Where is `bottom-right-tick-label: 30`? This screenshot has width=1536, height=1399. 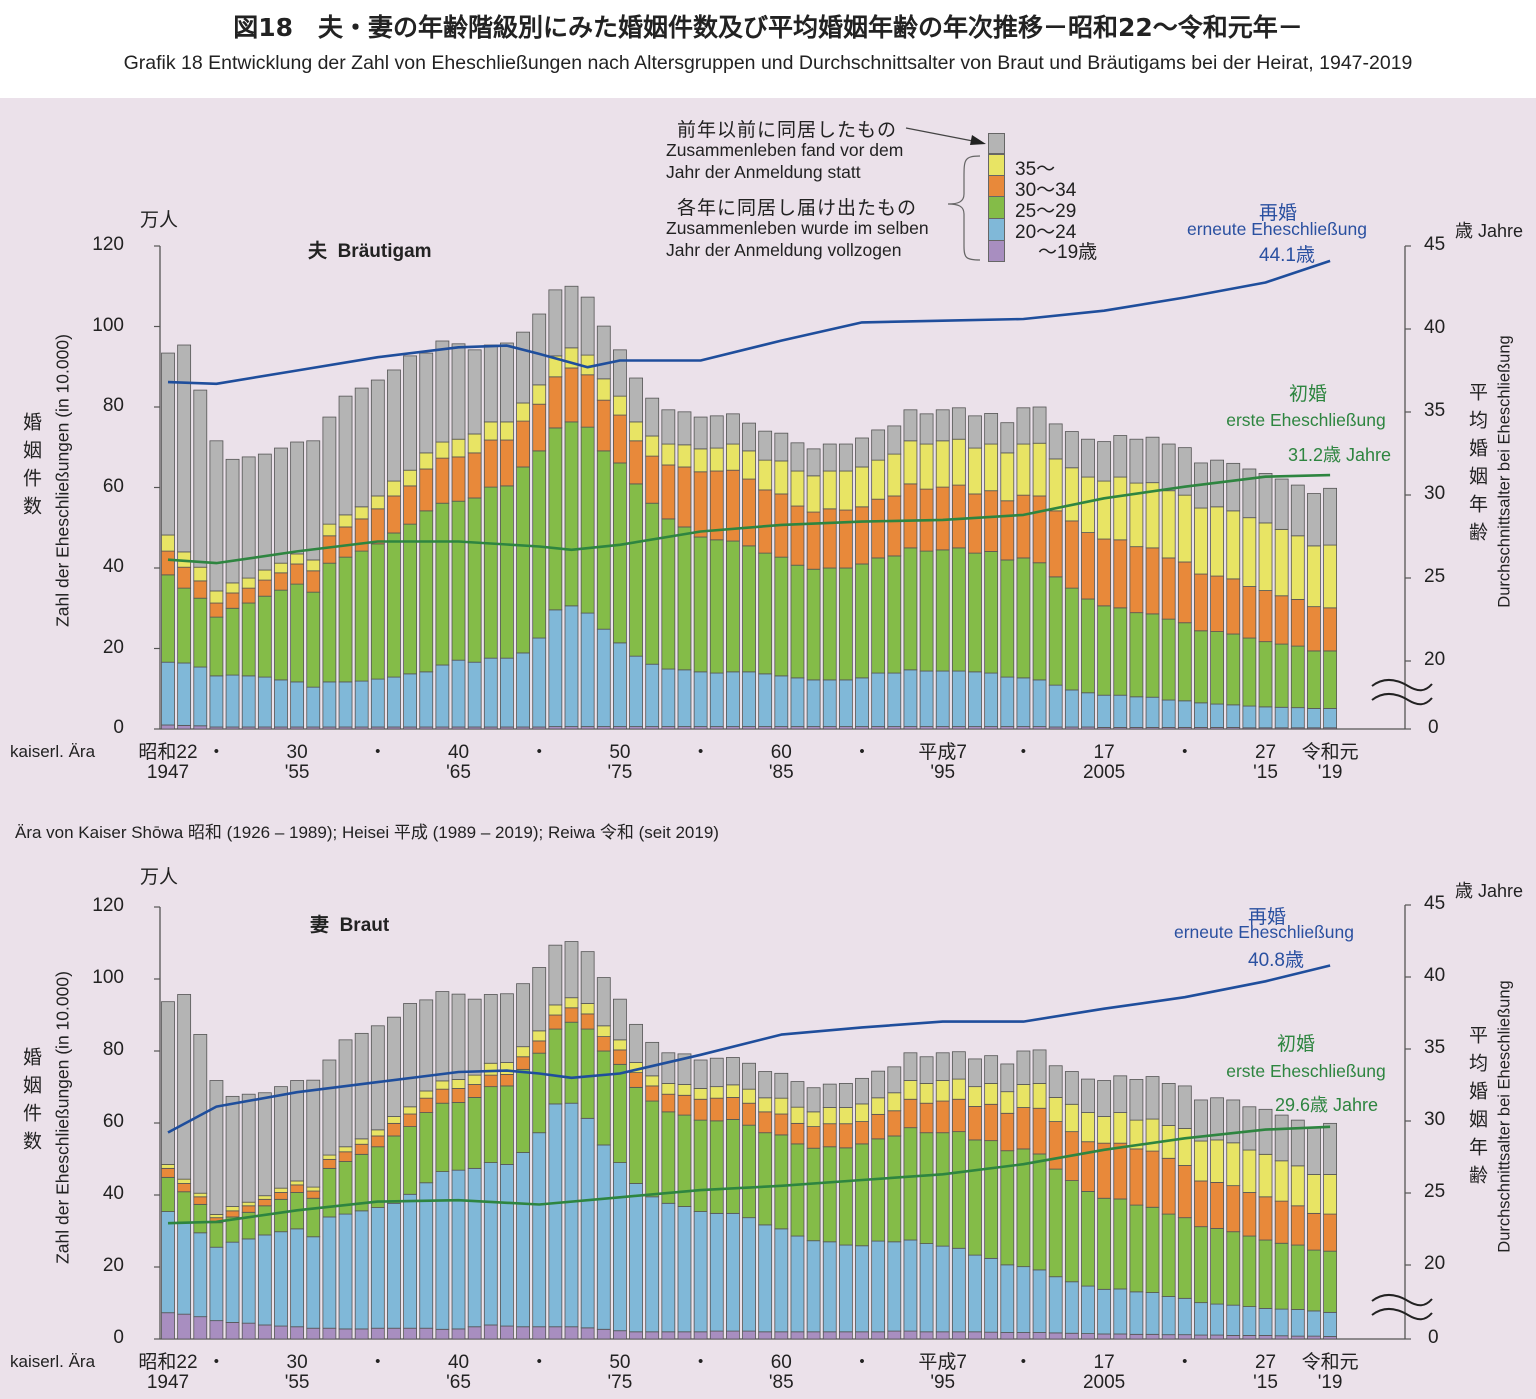
bottom-right-tick-label: 30 is located at coordinates (1435, 1119).